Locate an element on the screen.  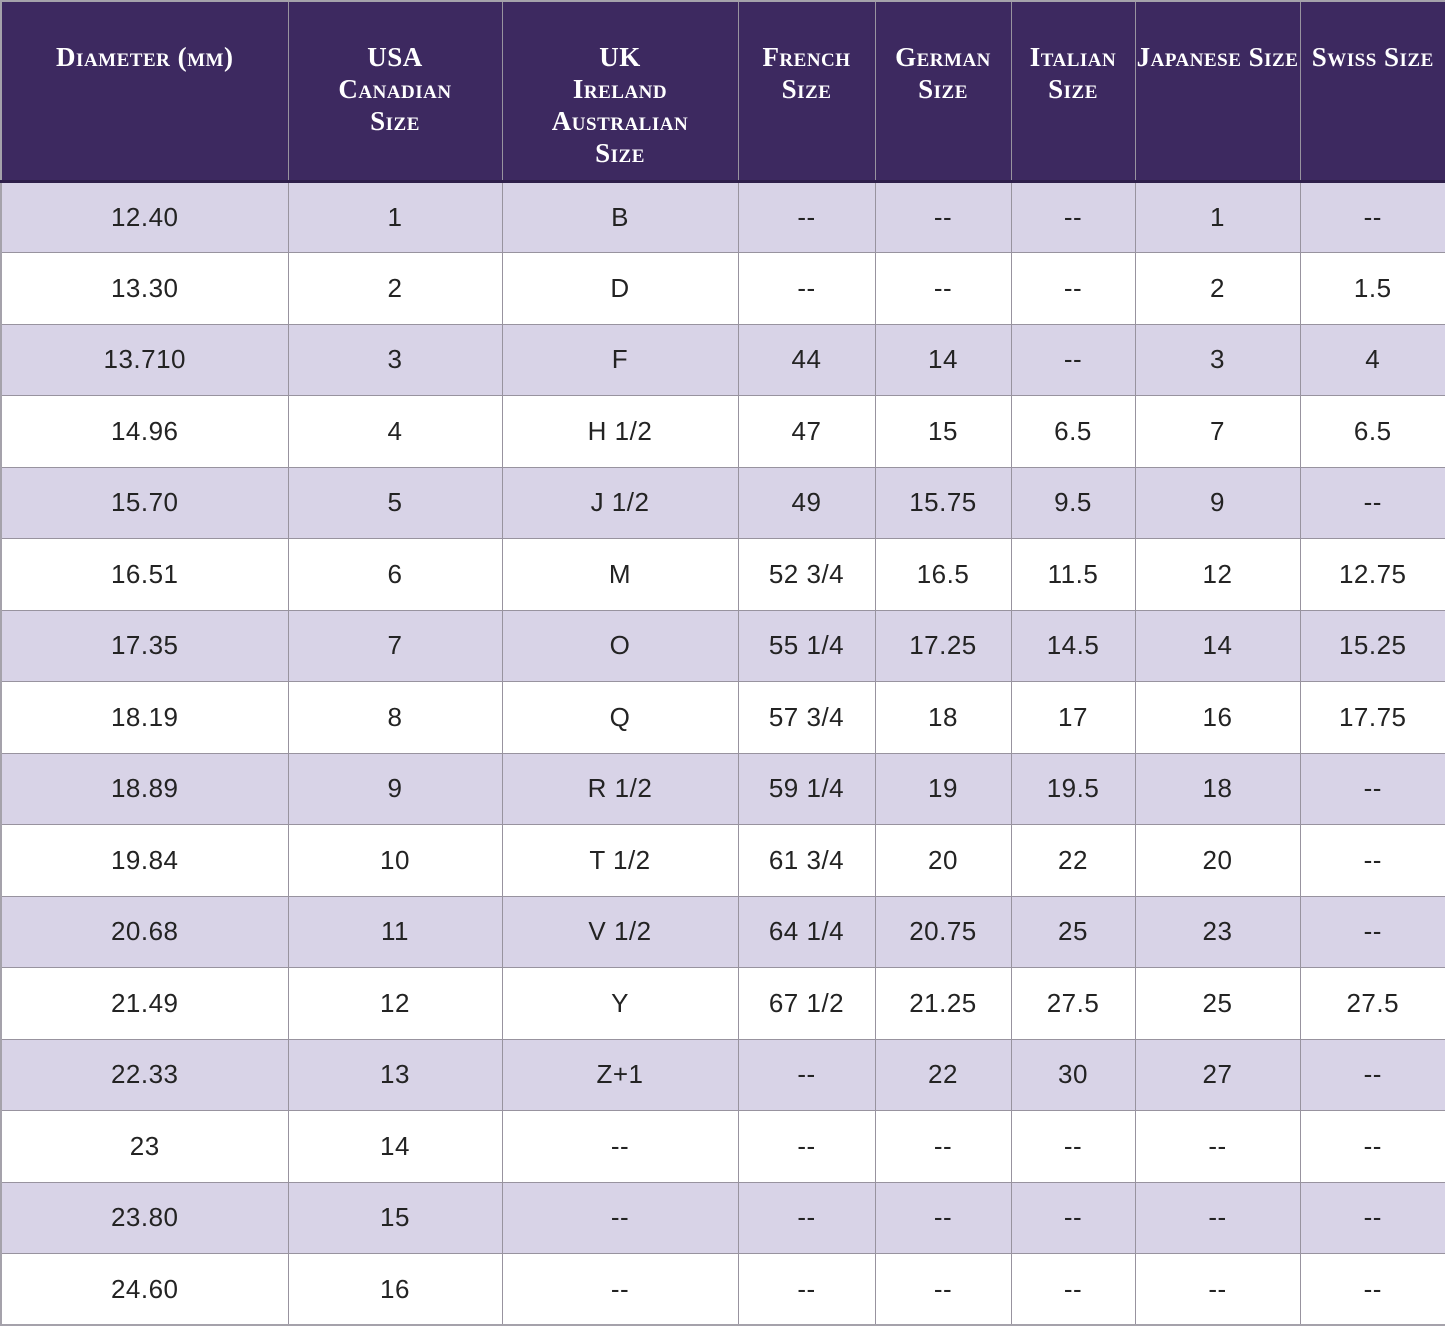
table-row: 17.35 7 O 55 1/4 17.25 14.5 14 15.25 is located at coordinates (722, 645).